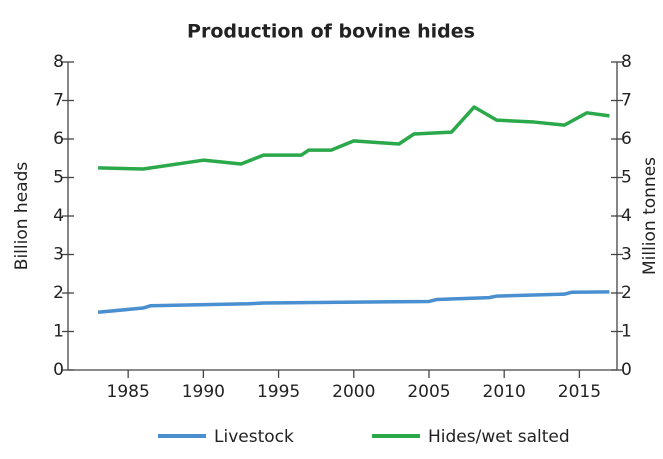  I want to click on y-tick-label: 5, so click(58, 178).